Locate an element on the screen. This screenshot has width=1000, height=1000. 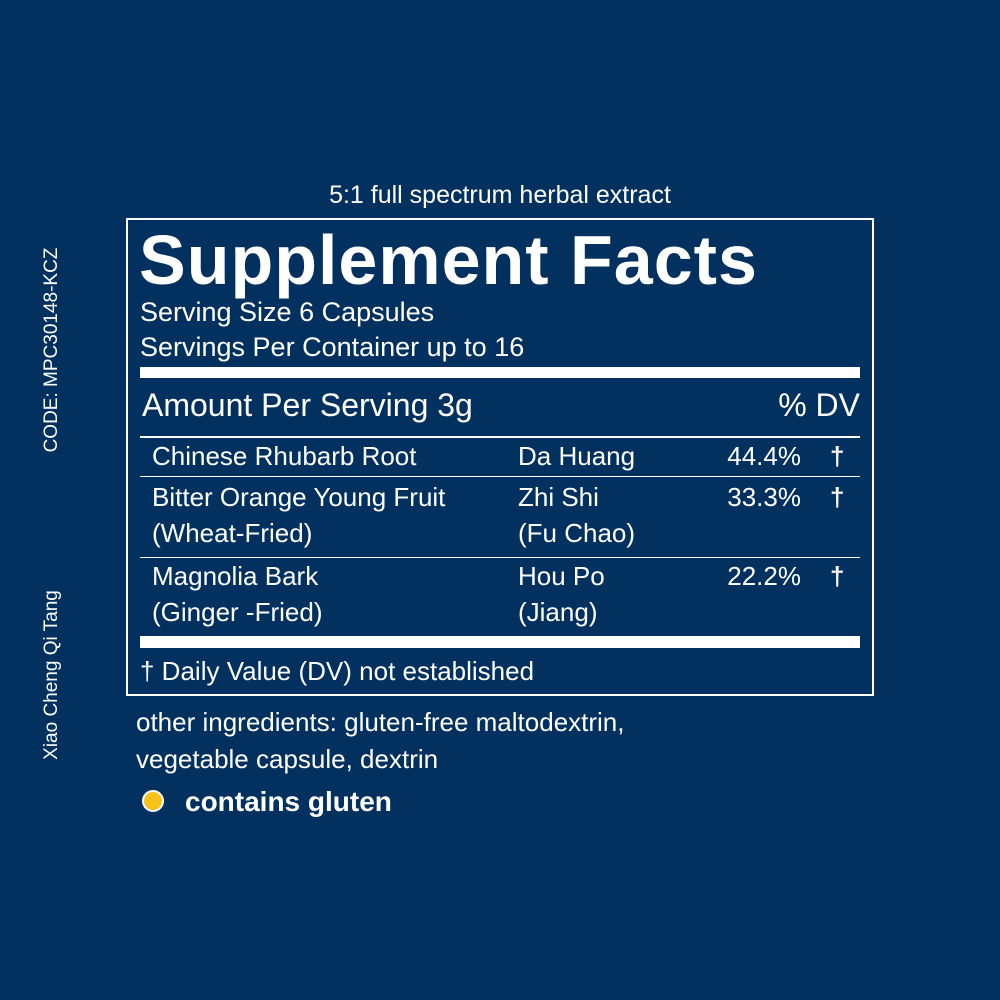
facts-title: Supplement Facts is located at coordinates (448, 260).